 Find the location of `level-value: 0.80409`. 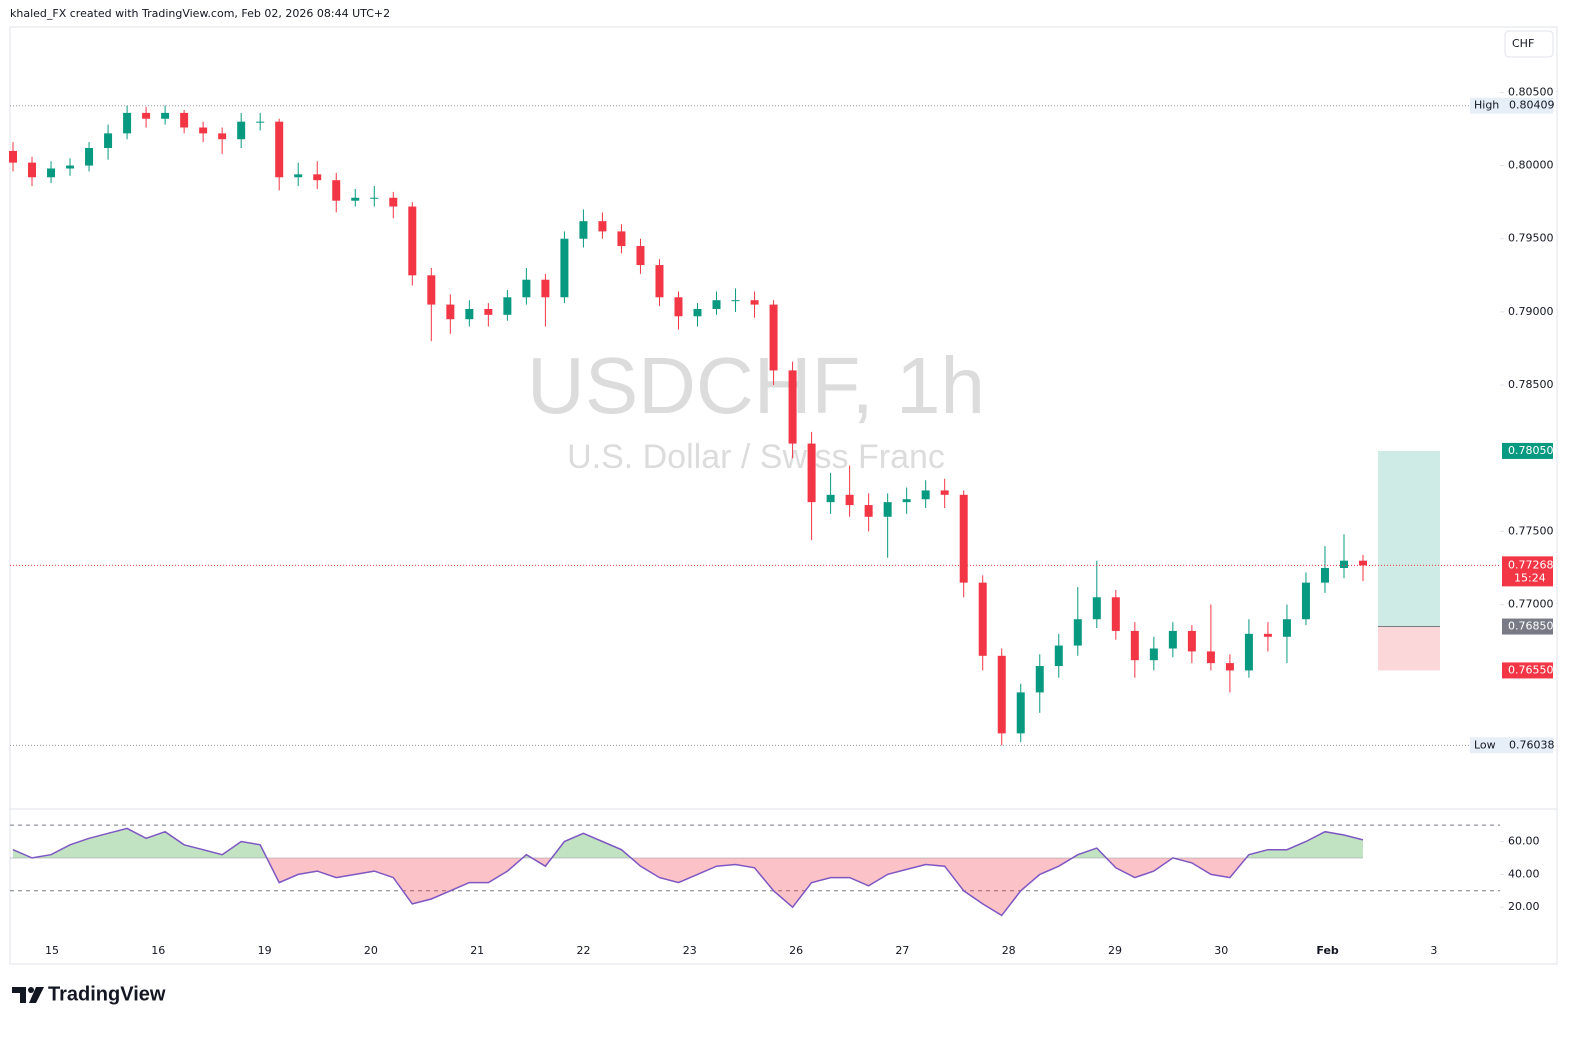

level-value: 0.80409 is located at coordinates (1532, 105).